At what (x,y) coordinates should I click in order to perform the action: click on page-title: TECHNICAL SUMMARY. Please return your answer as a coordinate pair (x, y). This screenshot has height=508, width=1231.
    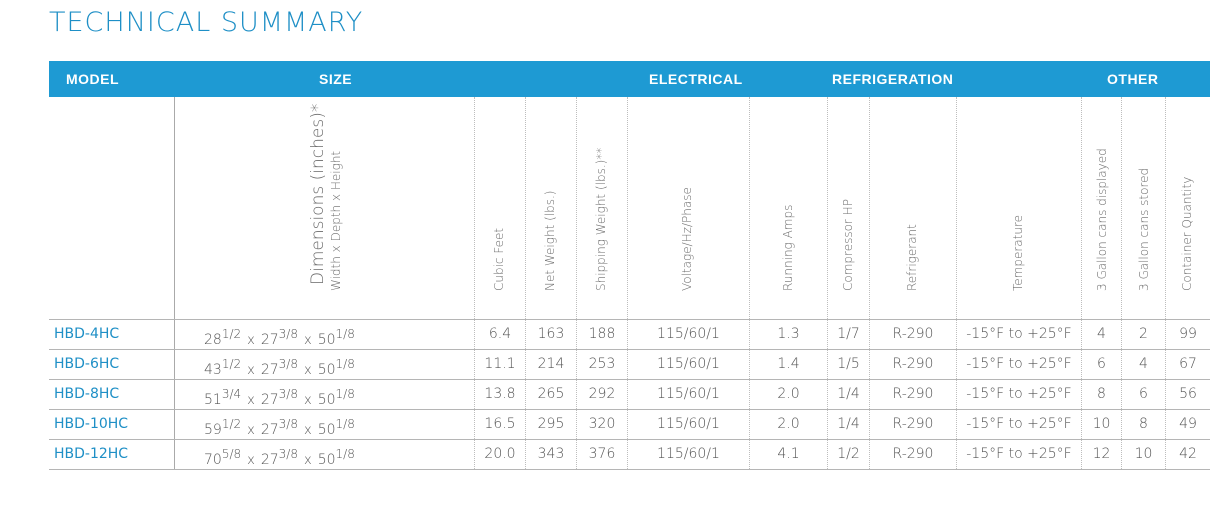
    Looking at the image, I should click on (206, 22).